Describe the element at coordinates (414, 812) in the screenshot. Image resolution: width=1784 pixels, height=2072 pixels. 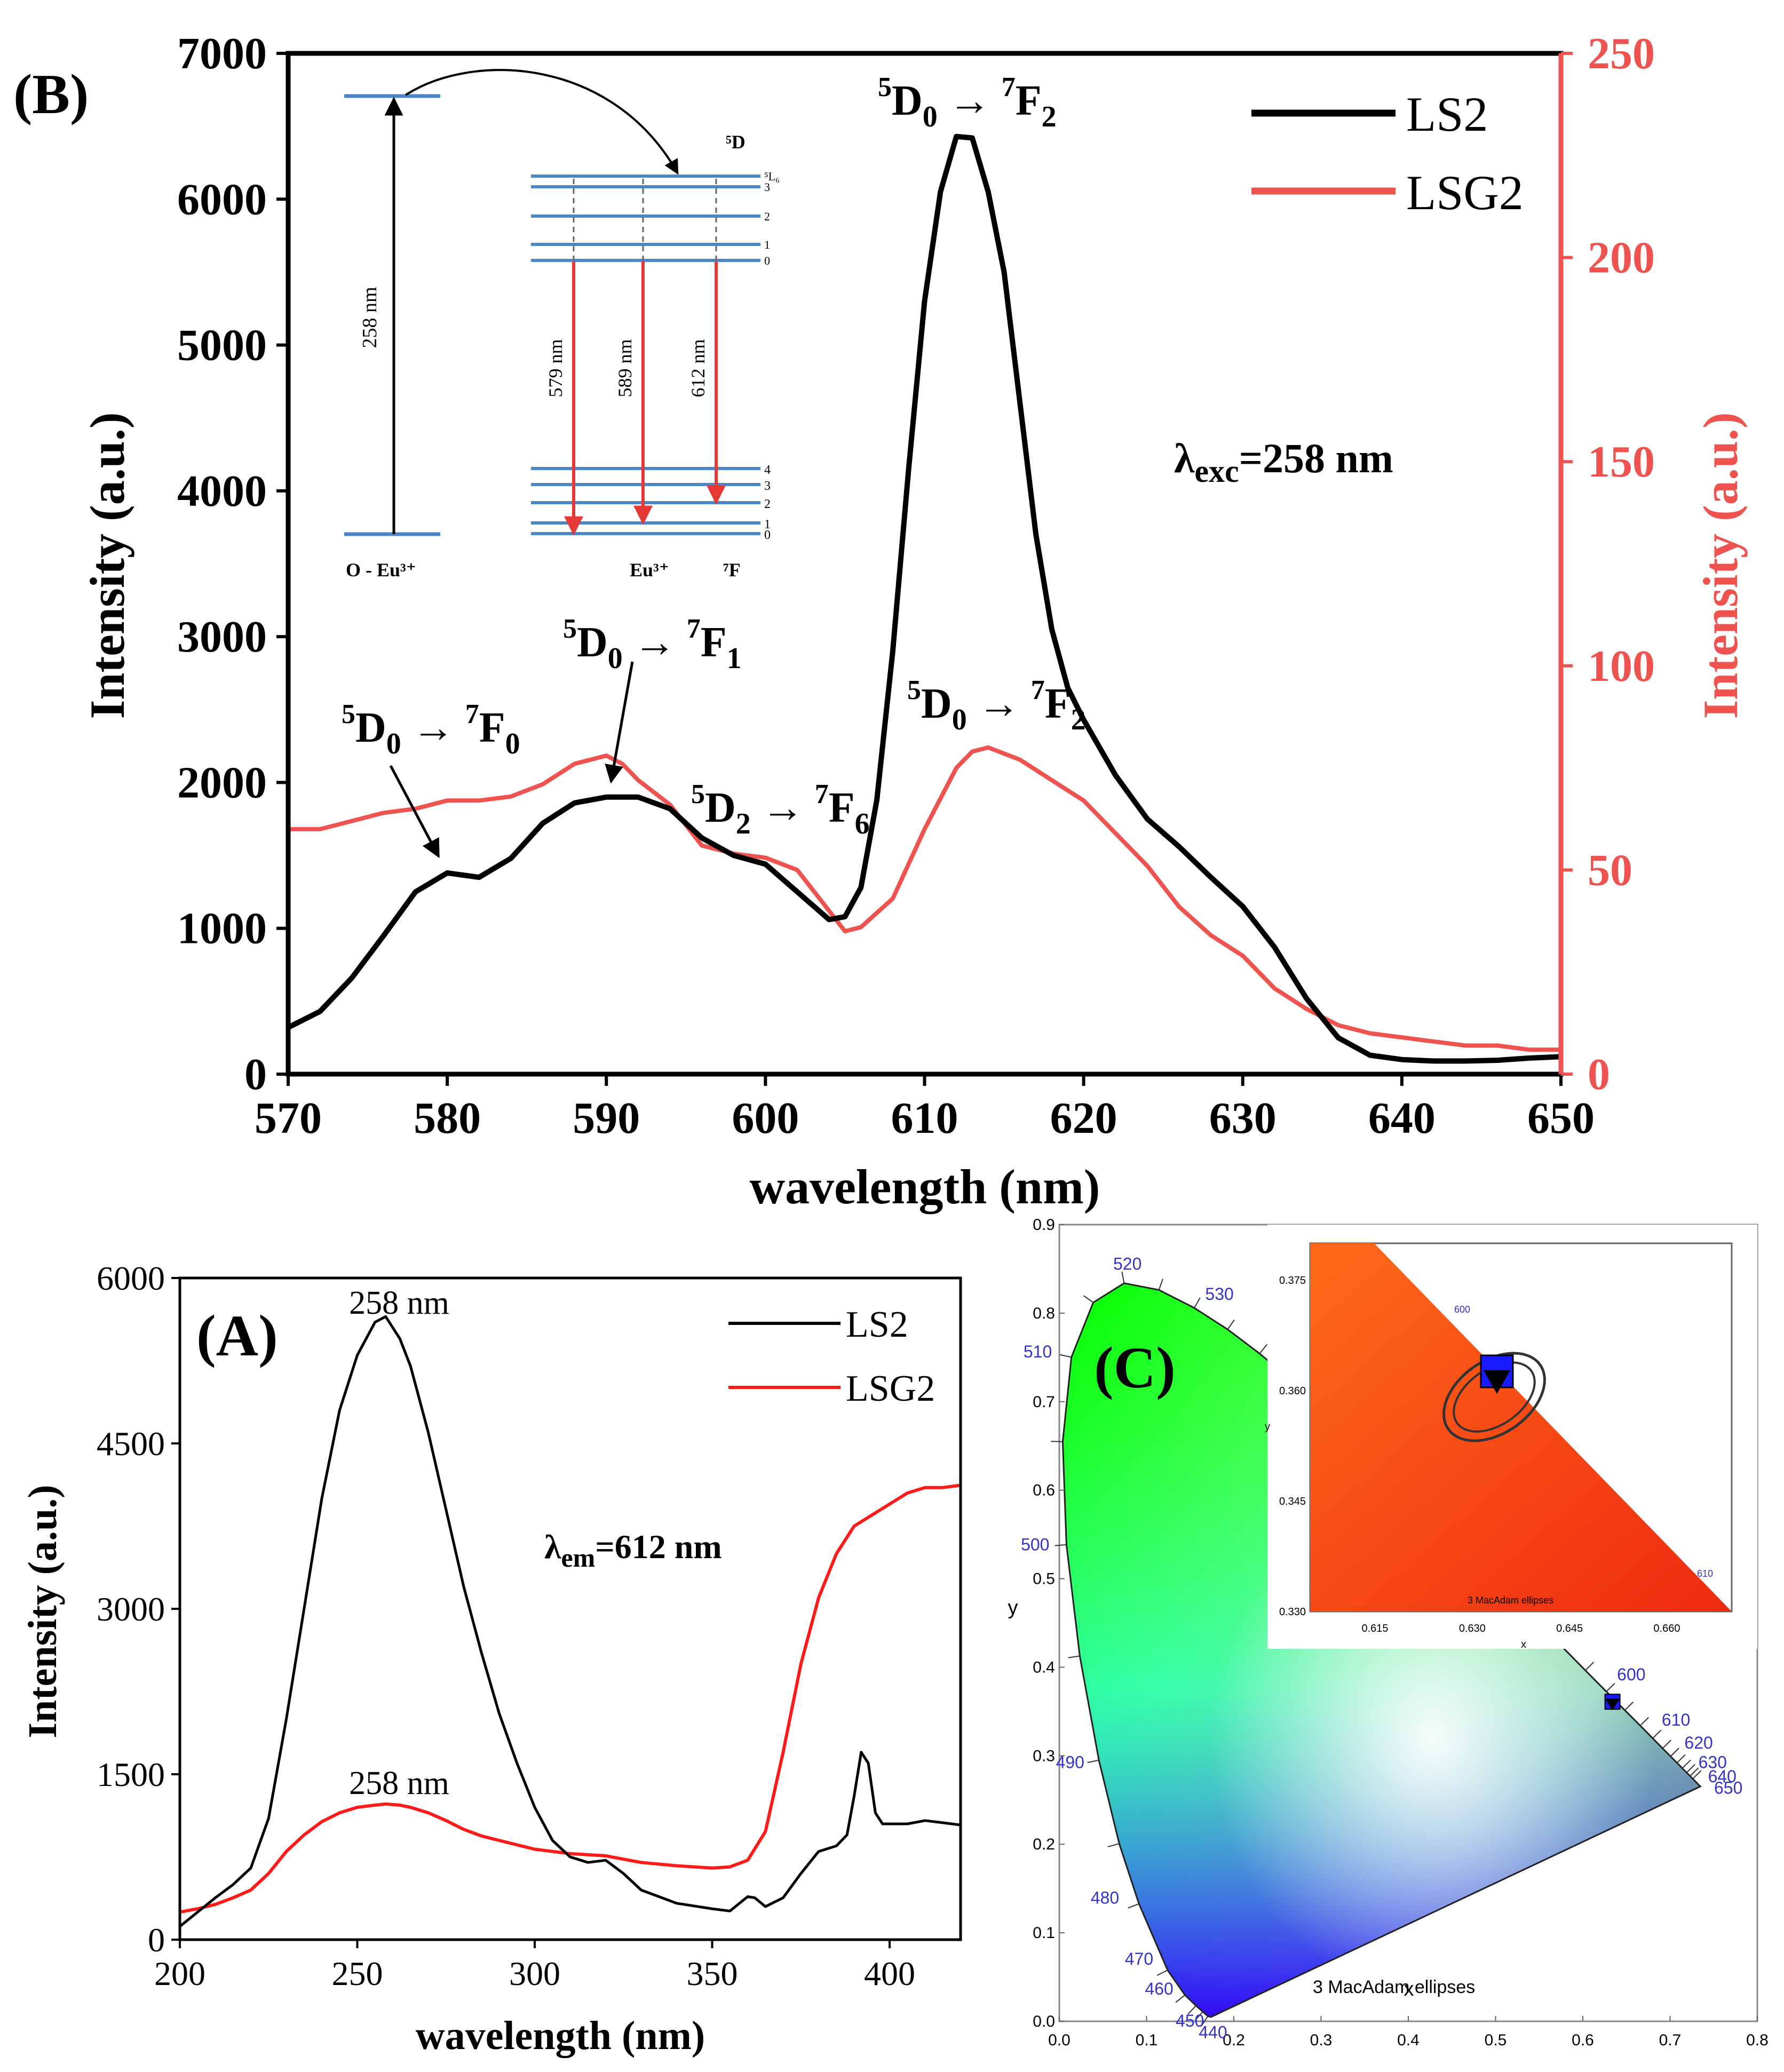
I see `arrow-7f0` at that location.